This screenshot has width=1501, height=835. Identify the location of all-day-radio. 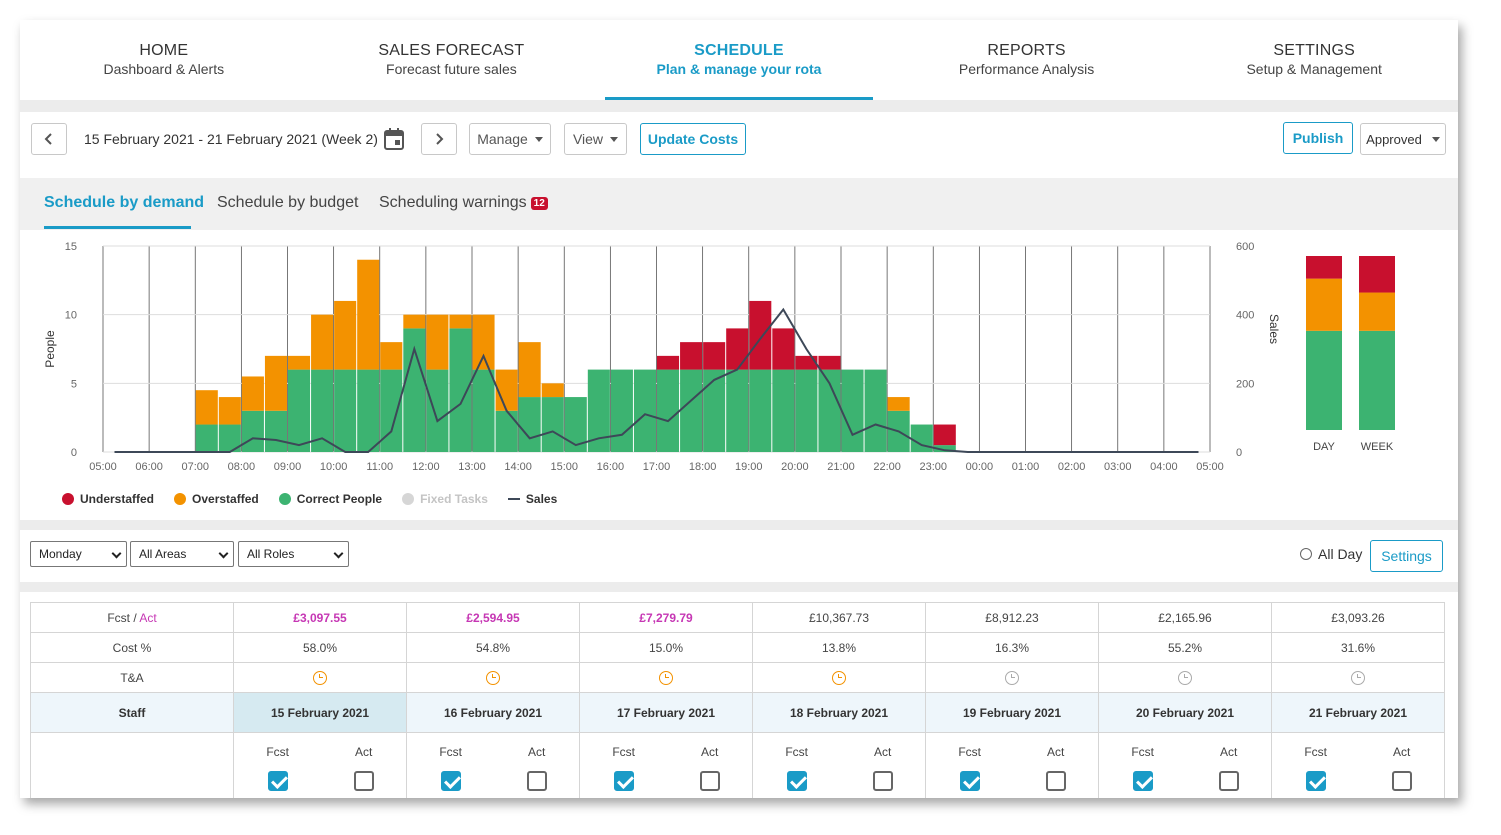
(1306, 554).